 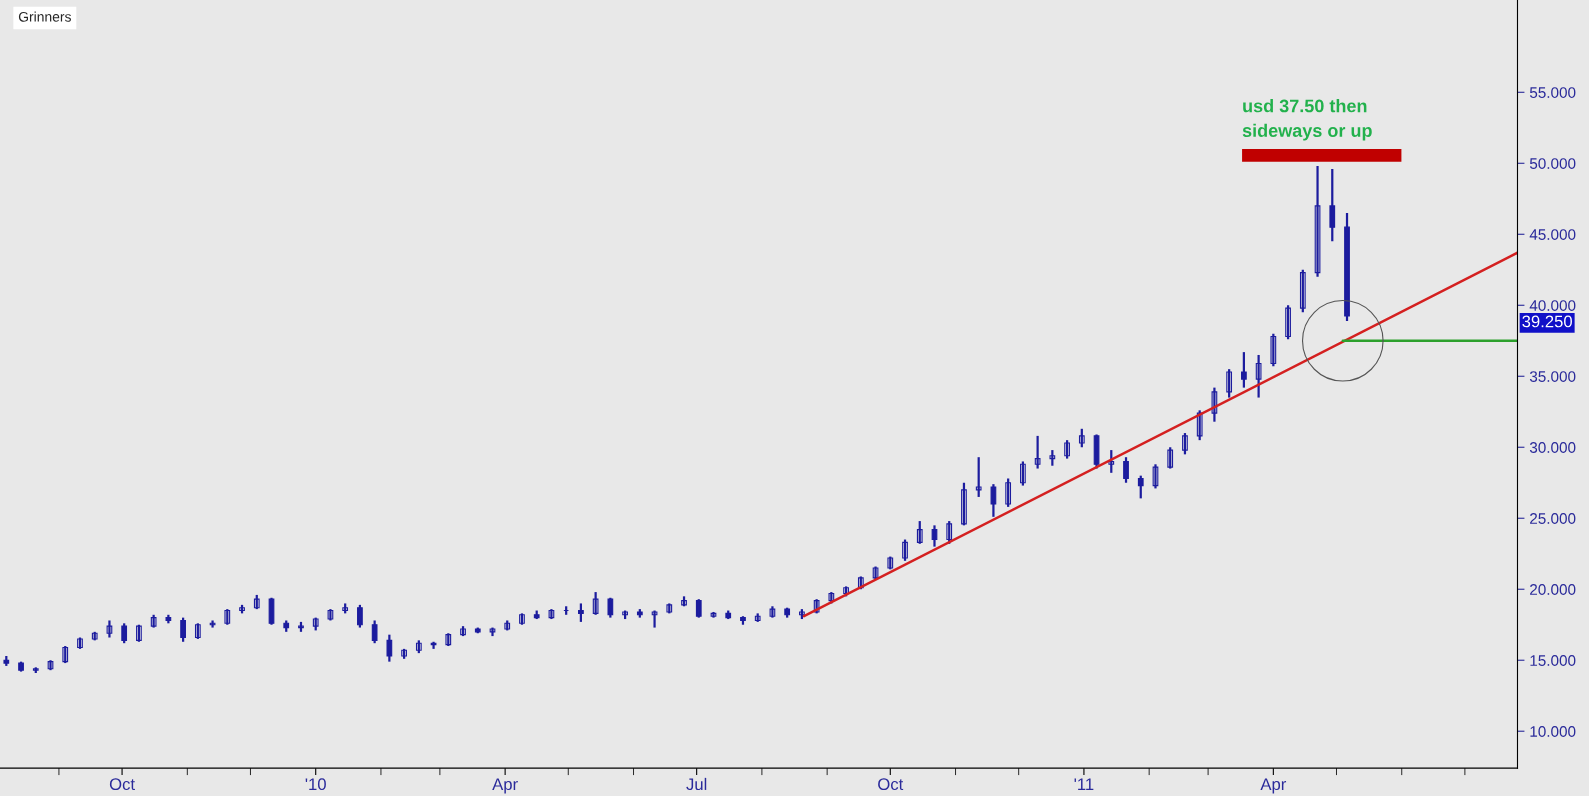 What do you see at coordinates (1552, 376) in the screenshot?
I see `y-tick-label: 35.000` at bounding box center [1552, 376].